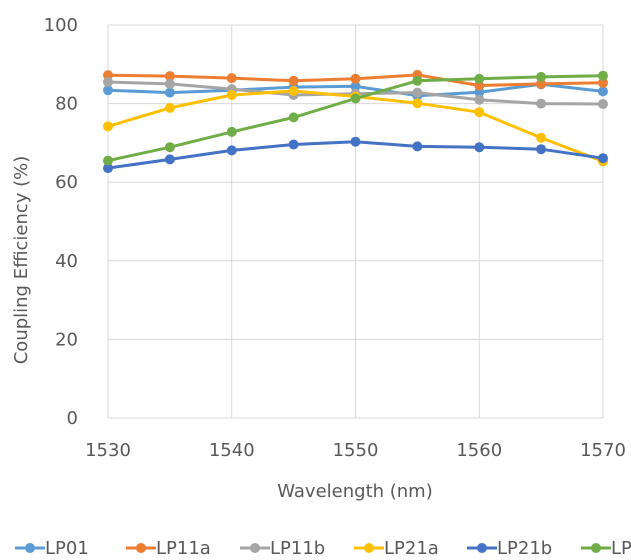 The height and width of the screenshot is (560, 631). I want to click on x-tick-label: 1550, so click(356, 450).